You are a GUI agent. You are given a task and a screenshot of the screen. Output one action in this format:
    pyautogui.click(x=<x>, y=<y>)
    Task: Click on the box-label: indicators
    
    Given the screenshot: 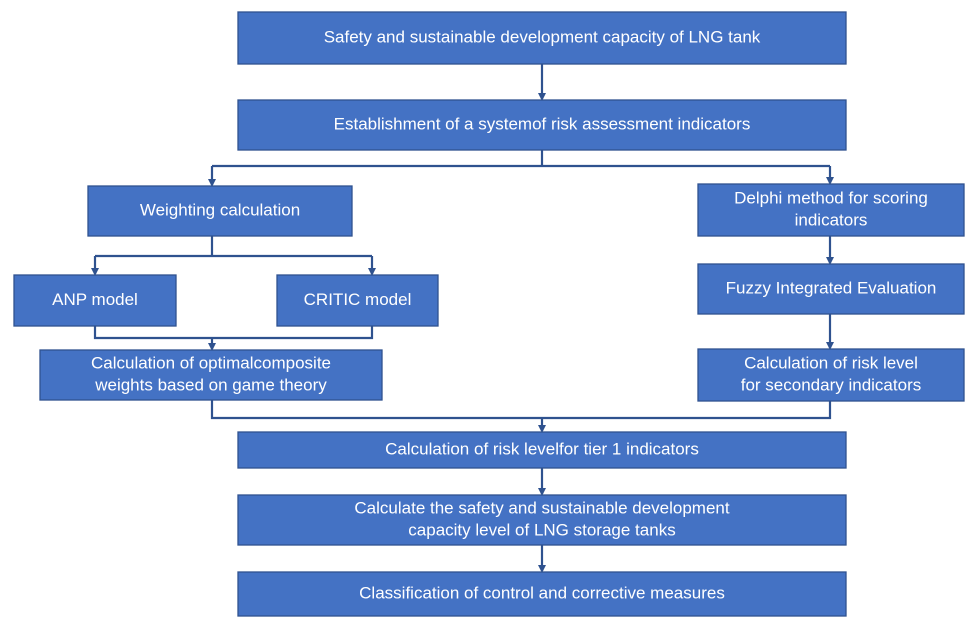 What is the action you would take?
    pyautogui.click(x=831, y=219)
    